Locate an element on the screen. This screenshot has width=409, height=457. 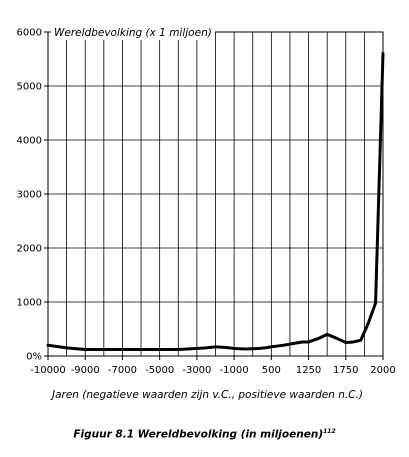
x-tick-label: -1000 is located at coordinates (234, 370).